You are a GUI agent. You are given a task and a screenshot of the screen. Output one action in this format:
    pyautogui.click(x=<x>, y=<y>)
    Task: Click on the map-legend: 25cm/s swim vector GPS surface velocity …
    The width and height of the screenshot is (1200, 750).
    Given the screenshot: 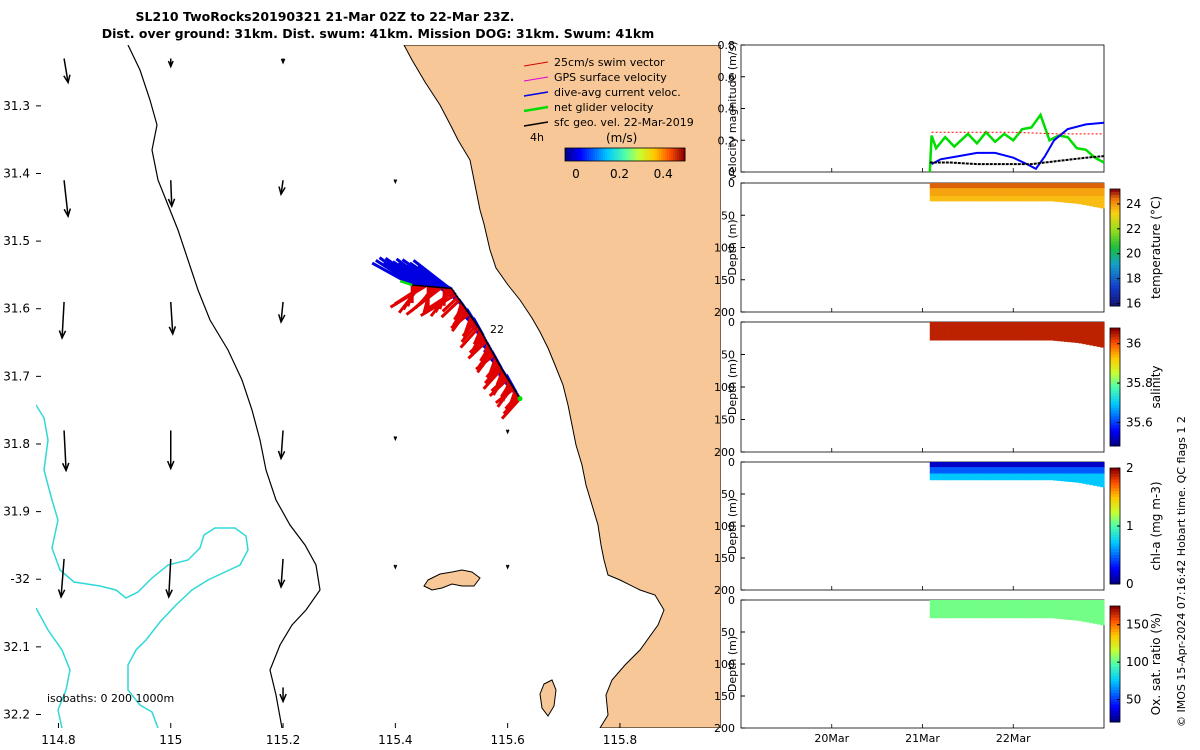 What is the action you would take?
    pyautogui.click(x=608, y=118)
    